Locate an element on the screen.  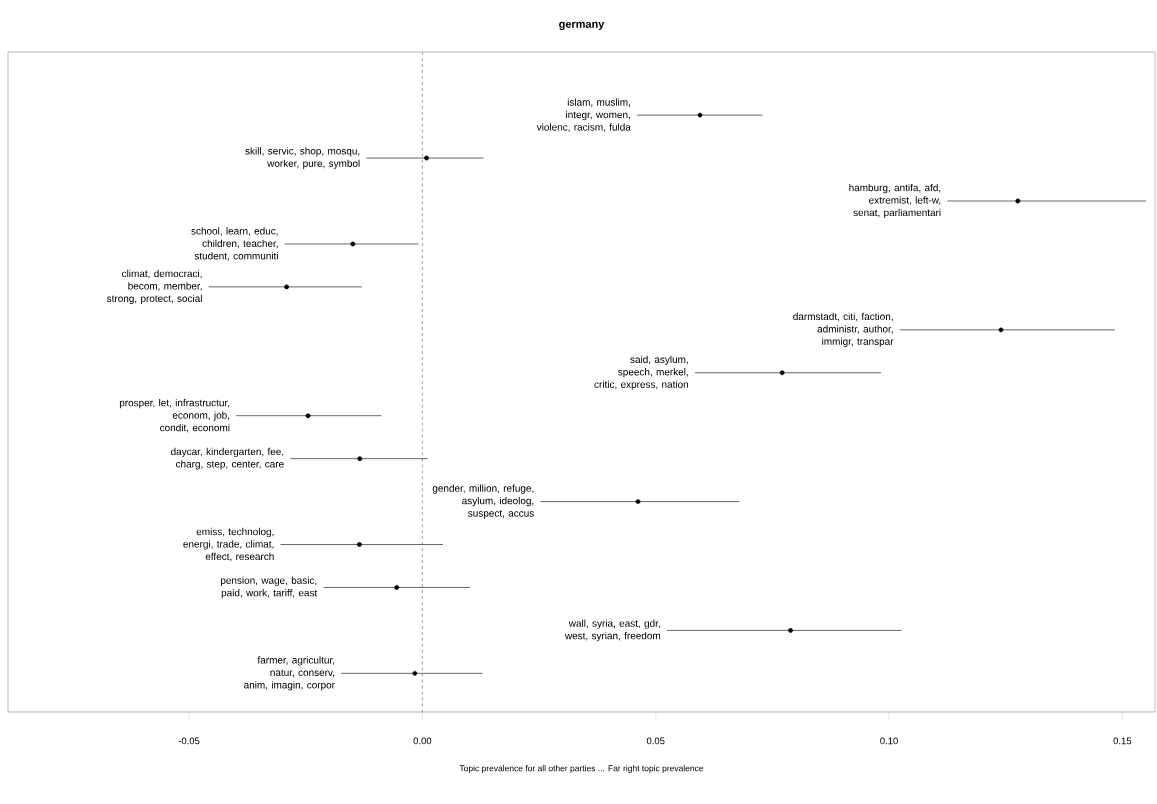
y-tick-label: skill, servic, shop, mosqu, worker, pure, symbol is located at coordinates (302, 158).